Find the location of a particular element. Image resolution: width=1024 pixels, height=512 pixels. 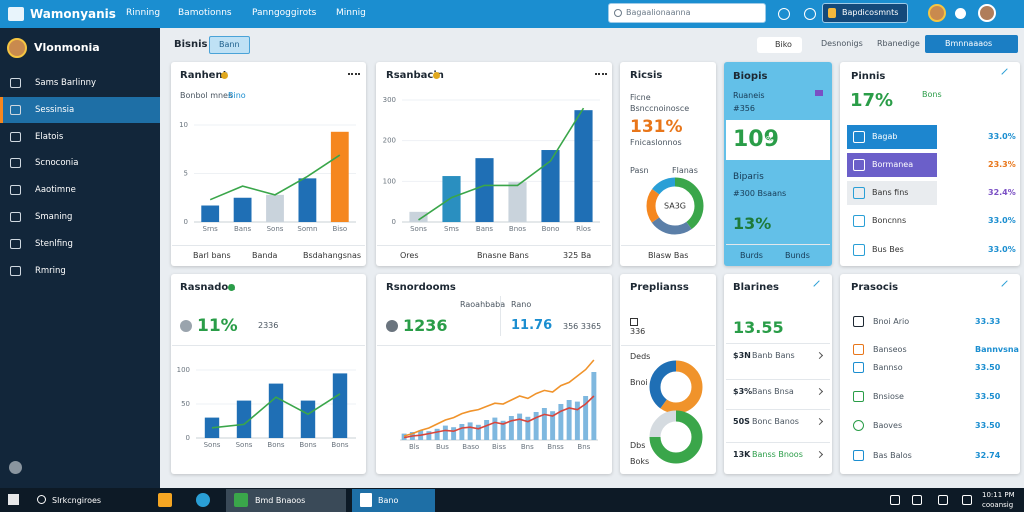

row-code: 13K is located at coordinates (742, 454).